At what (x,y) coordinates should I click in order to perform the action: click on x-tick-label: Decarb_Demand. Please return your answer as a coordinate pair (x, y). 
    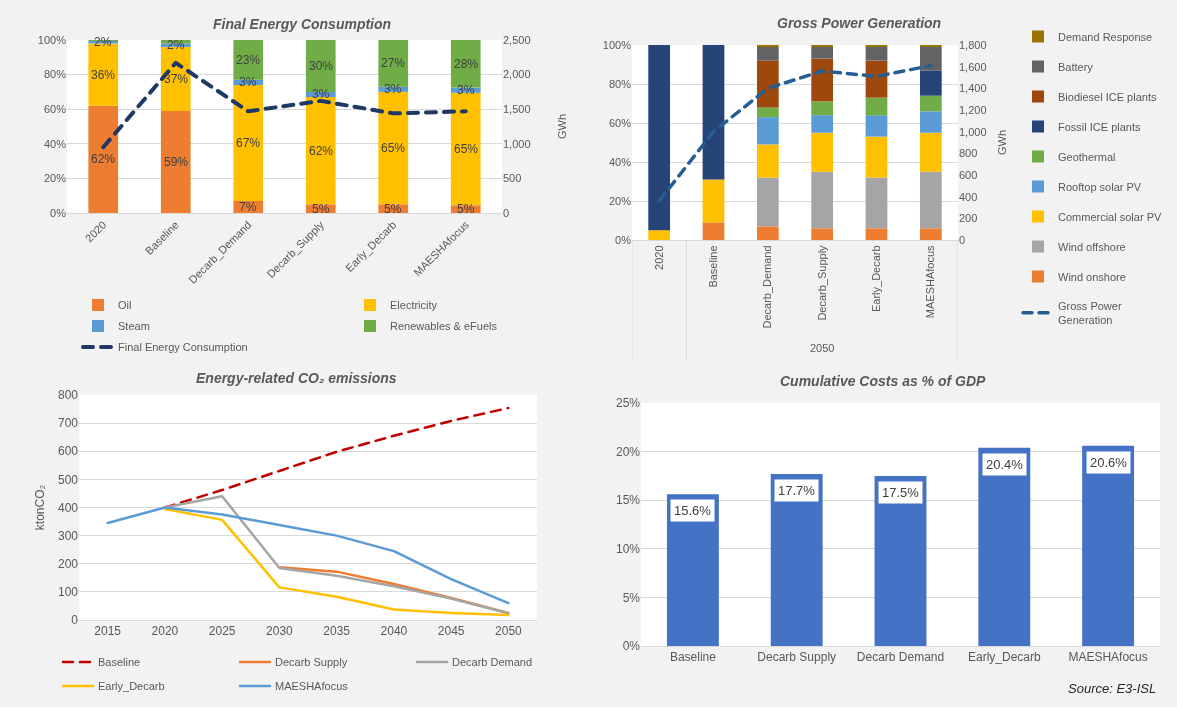
    Looking at the image, I should click on (767, 287).